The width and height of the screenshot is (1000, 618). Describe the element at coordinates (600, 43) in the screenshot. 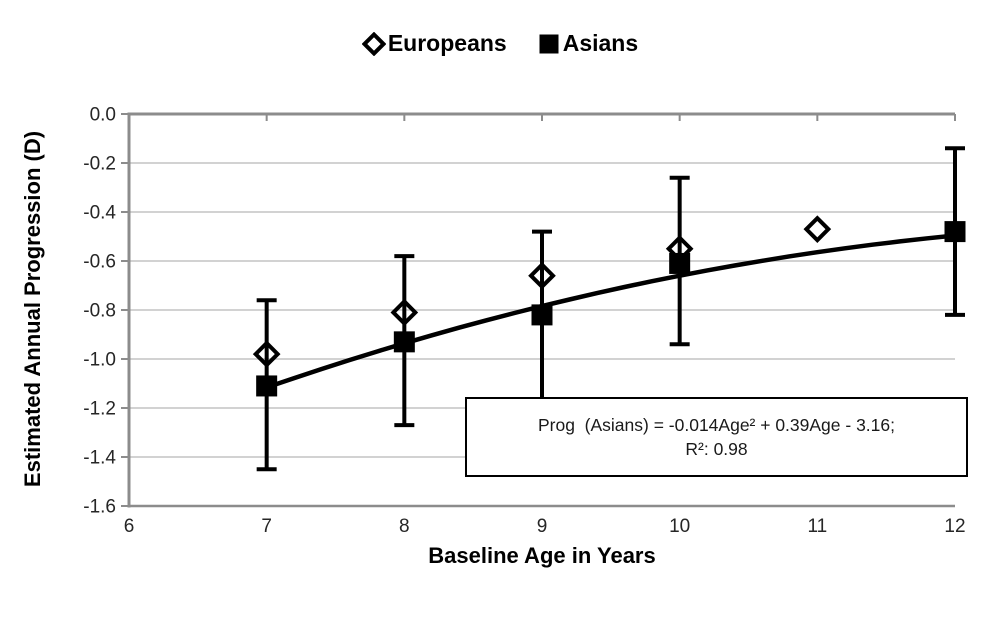

I see `legend-label-asians: Asians` at that location.